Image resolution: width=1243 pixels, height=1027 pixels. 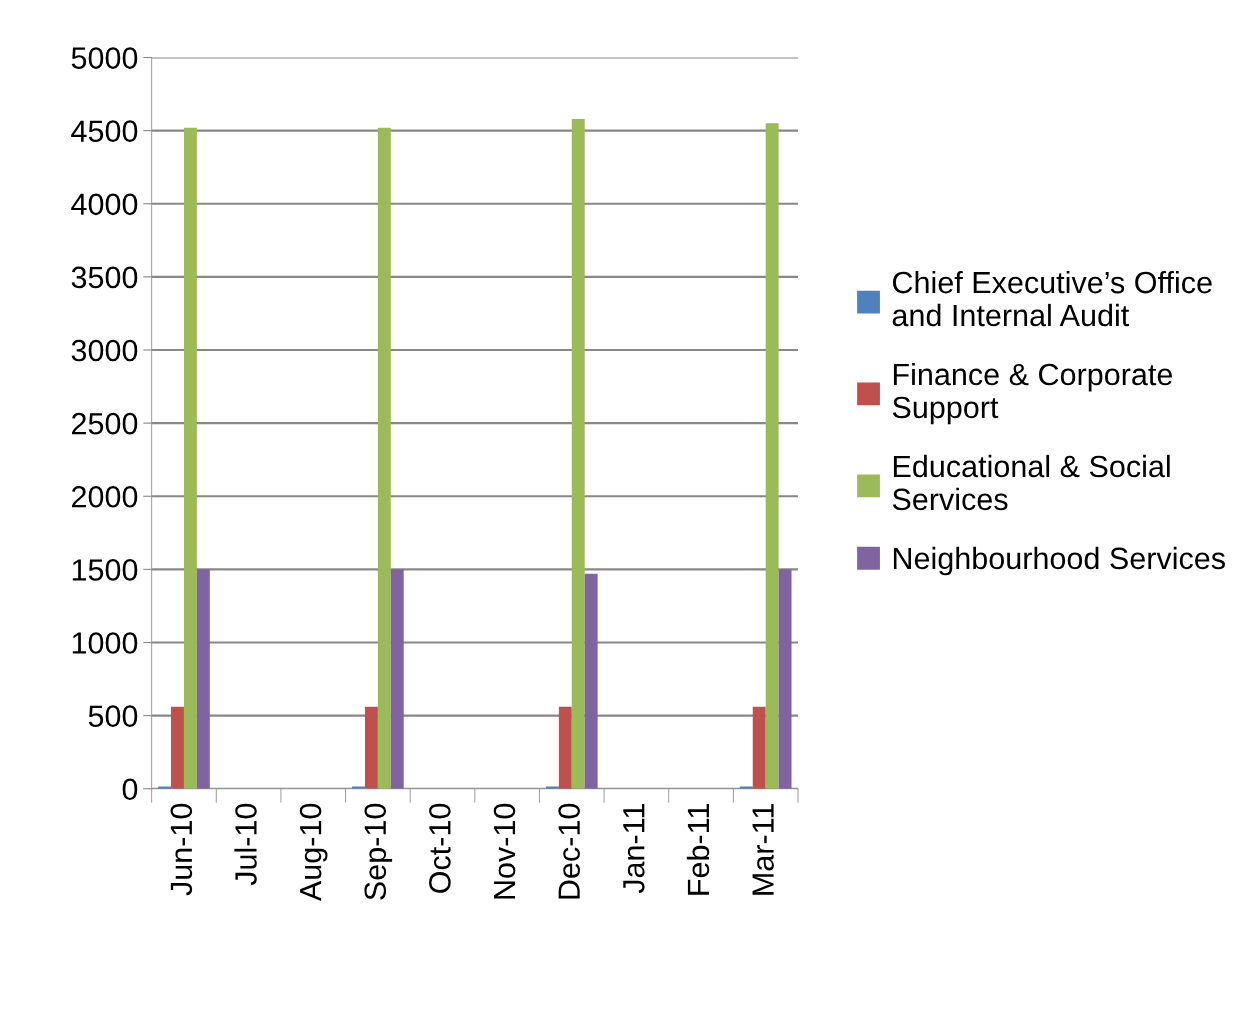 I want to click on x-tick-label: Aug-10, so click(x=313, y=852).